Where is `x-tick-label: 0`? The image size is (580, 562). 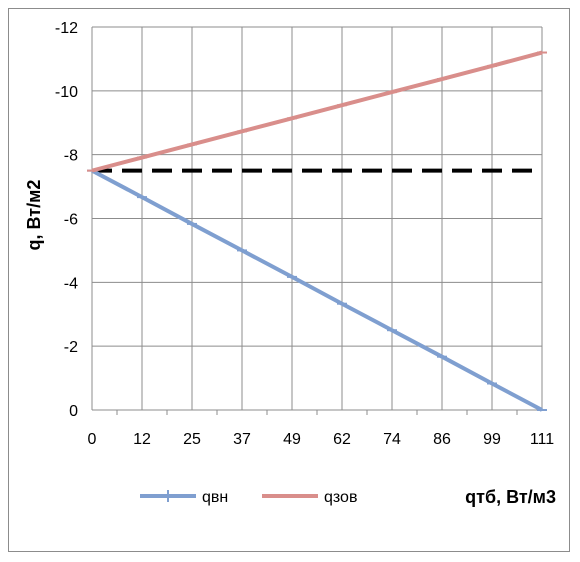 x-tick-label: 0 is located at coordinates (92, 439).